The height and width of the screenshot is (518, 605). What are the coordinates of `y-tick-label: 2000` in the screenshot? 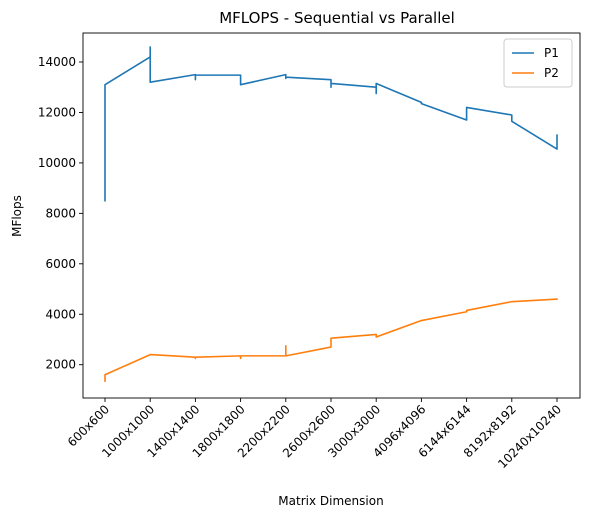 It's located at (60, 365).